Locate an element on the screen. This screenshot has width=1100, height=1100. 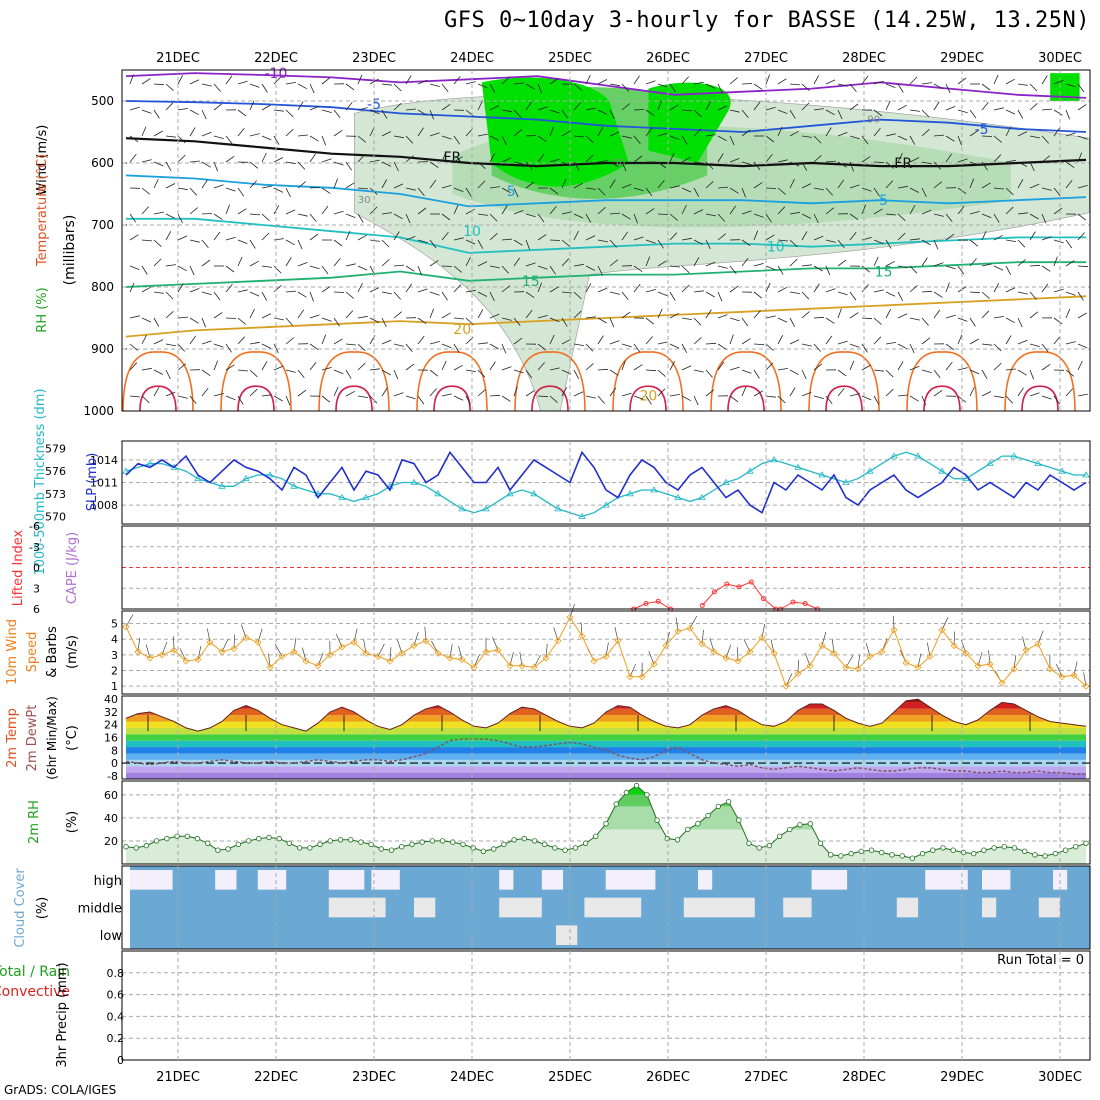
wind-tick-label: 5 is located at coordinates (114, 624).